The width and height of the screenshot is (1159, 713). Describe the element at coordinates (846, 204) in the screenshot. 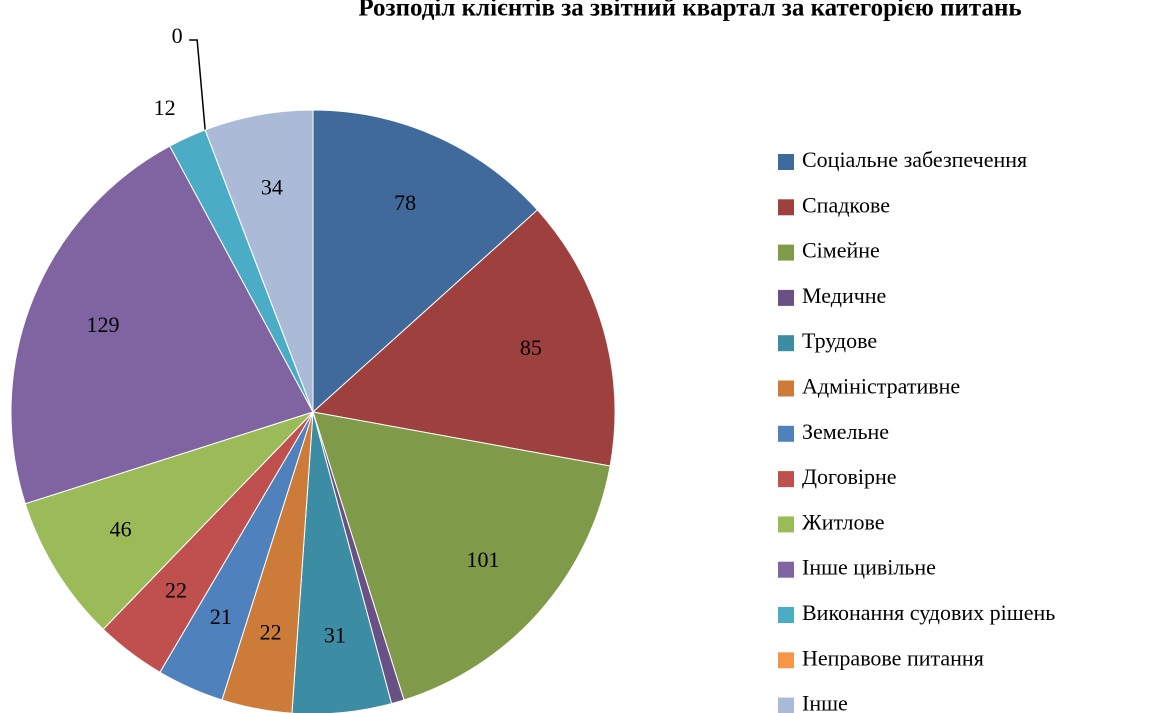

I see `legend-label: Спадкове` at that location.